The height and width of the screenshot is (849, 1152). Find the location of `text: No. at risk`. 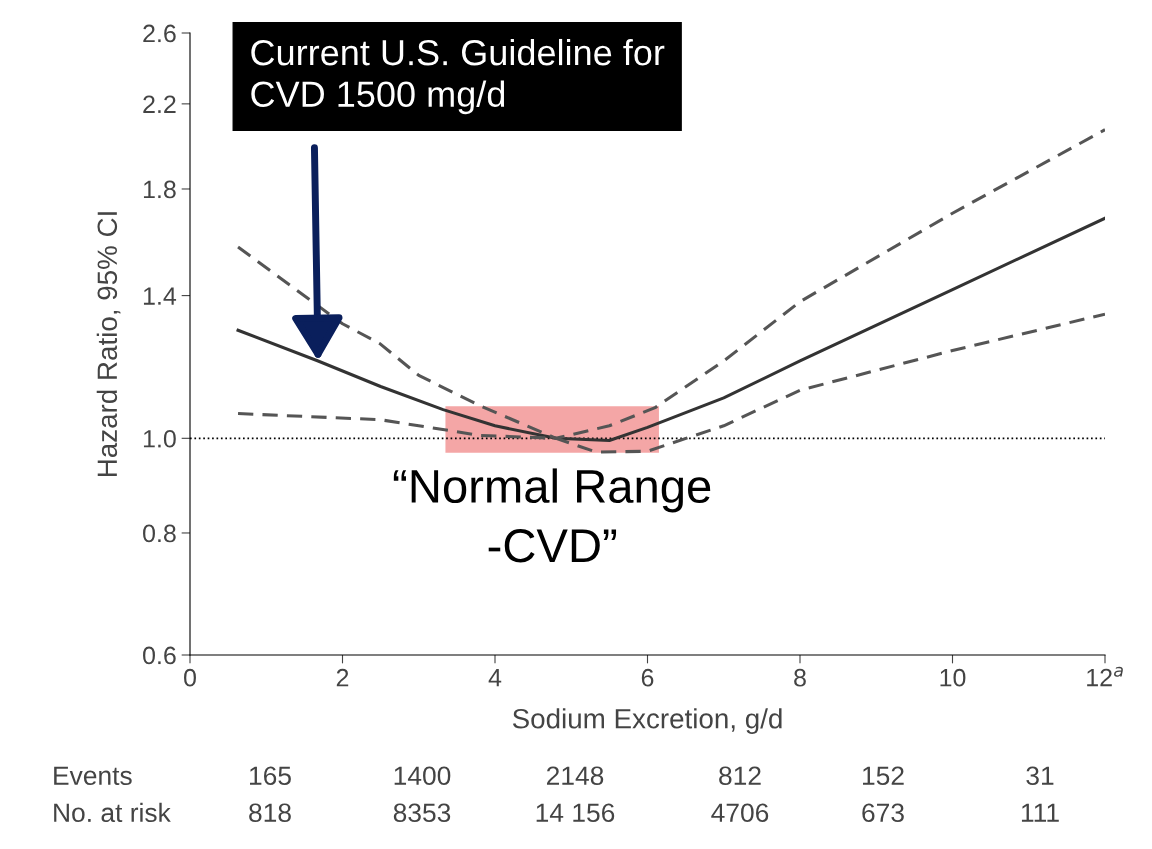

text: No. at risk is located at coordinates (112, 812).